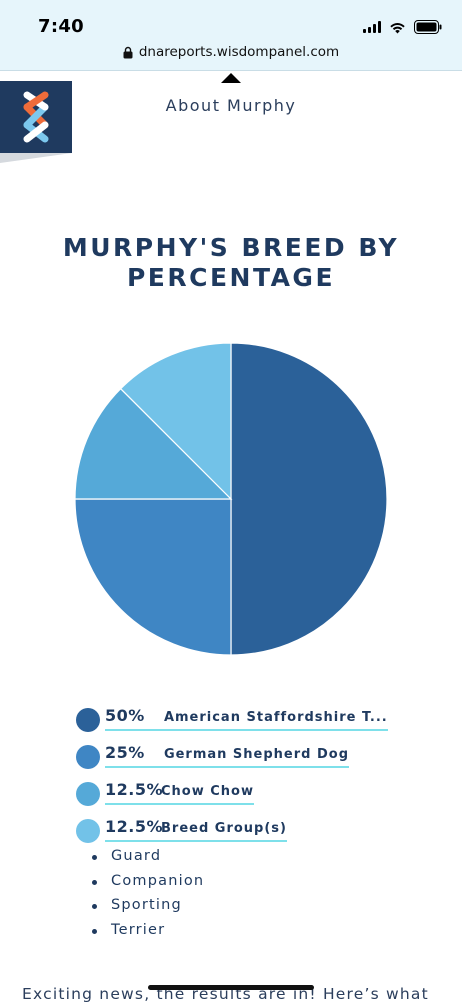  I want to click on legend-label: 12.5%Chow Chow, so click(179, 792).